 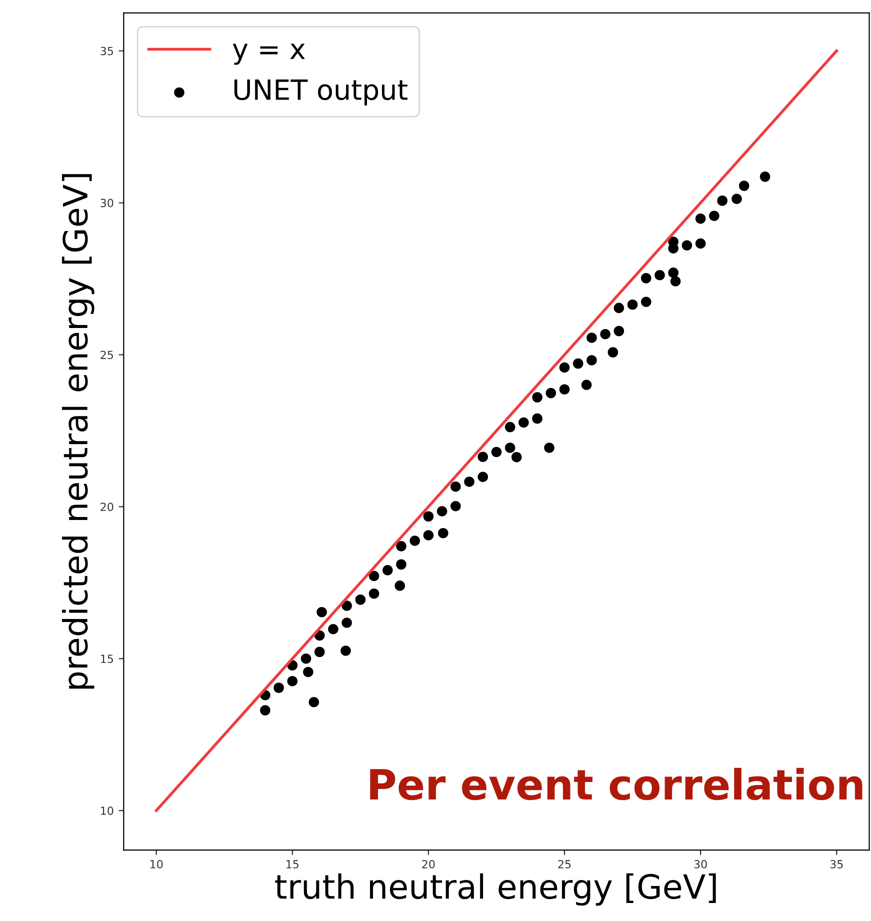 I want to click on annotation: Per event correlation, so click(x=616, y=784).